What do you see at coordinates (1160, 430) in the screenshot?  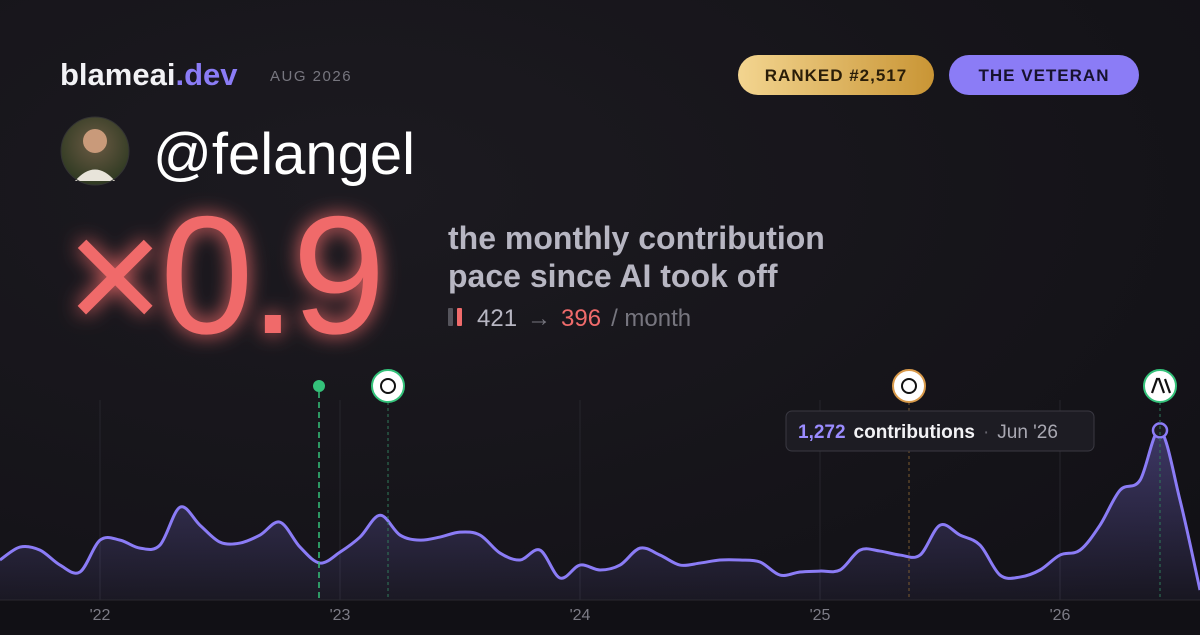 I see `highlight-point` at bounding box center [1160, 430].